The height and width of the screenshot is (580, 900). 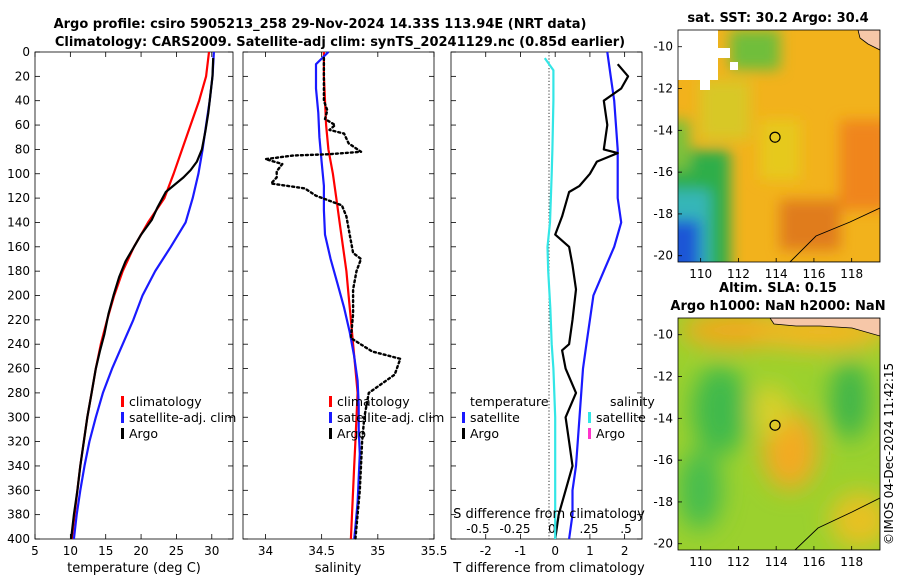 What do you see at coordinates (22, 125) in the screenshot?
I see `y-tick-label: 60` at bounding box center [22, 125].